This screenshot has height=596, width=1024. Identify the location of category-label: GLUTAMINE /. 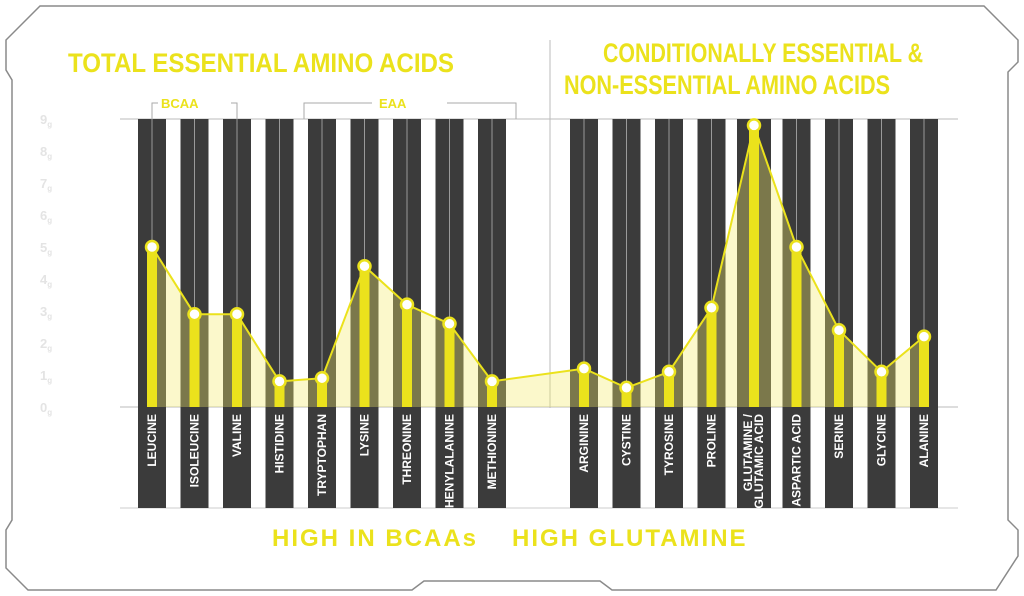
(748, 452).